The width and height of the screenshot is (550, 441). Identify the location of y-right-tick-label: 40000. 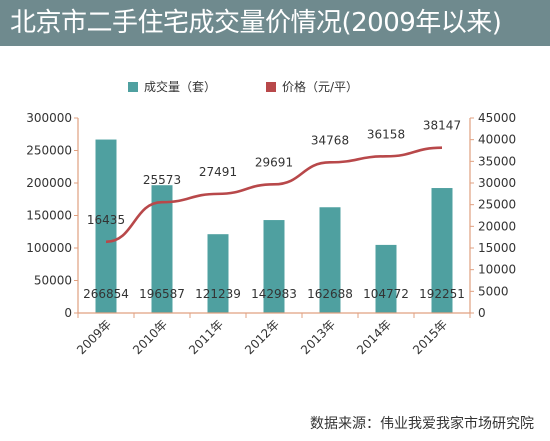
(497, 140).